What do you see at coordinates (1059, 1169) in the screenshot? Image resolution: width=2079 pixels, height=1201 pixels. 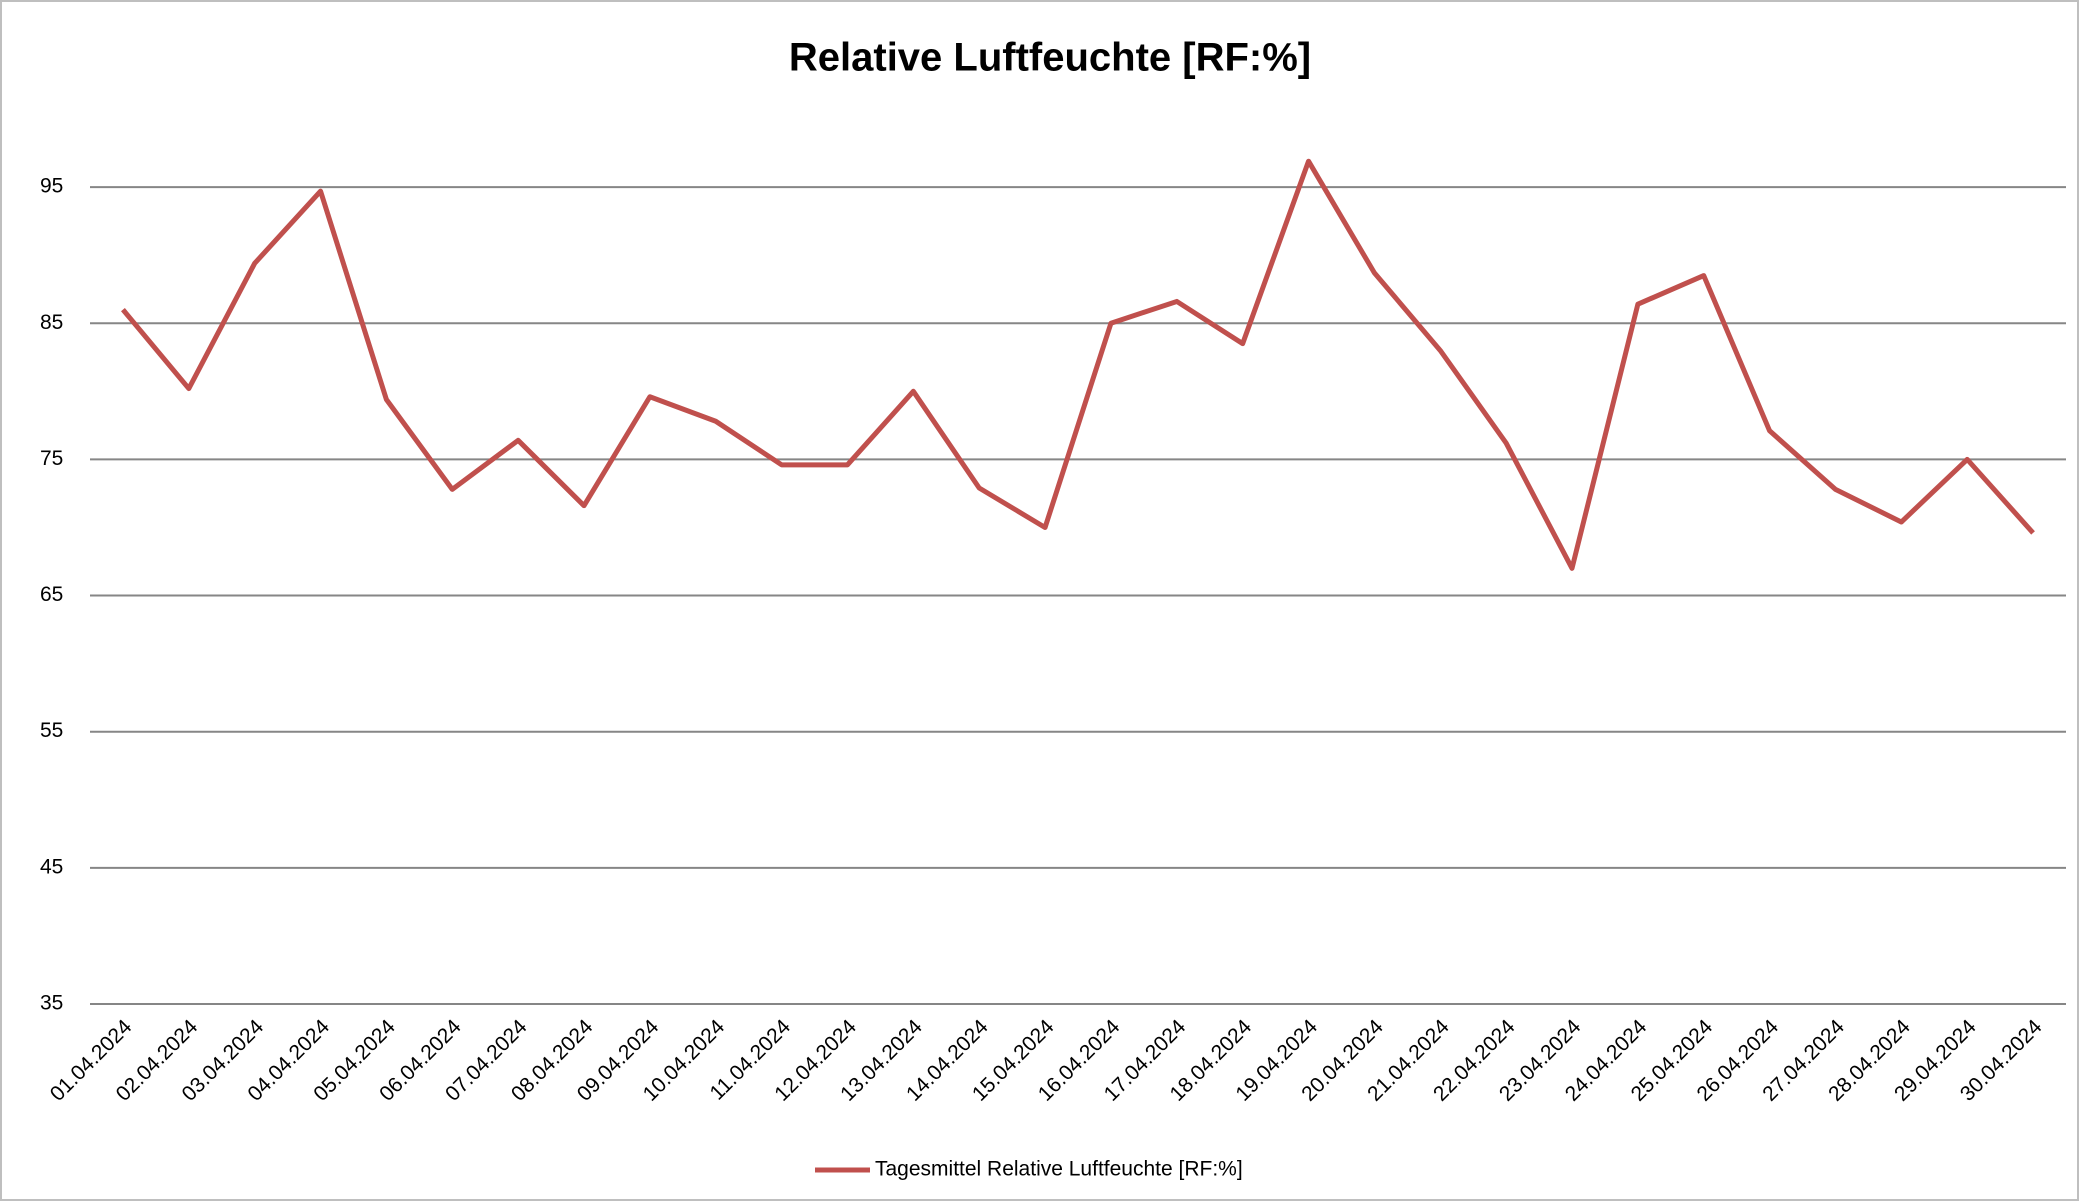 I see `legend-label: Tagesmittel Relative Luftfeuchte [RF:%]` at bounding box center [1059, 1169].